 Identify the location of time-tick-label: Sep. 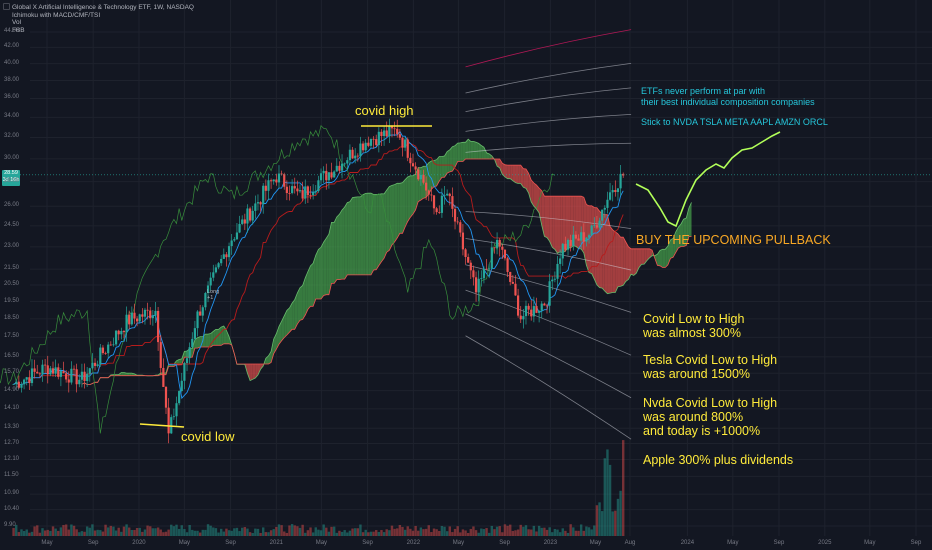
(93, 543).